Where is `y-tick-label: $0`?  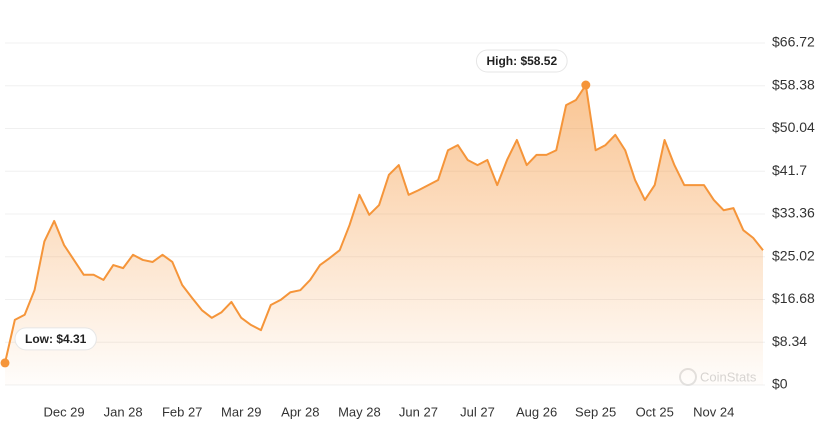
y-tick-label: $0 is located at coordinates (780, 384).